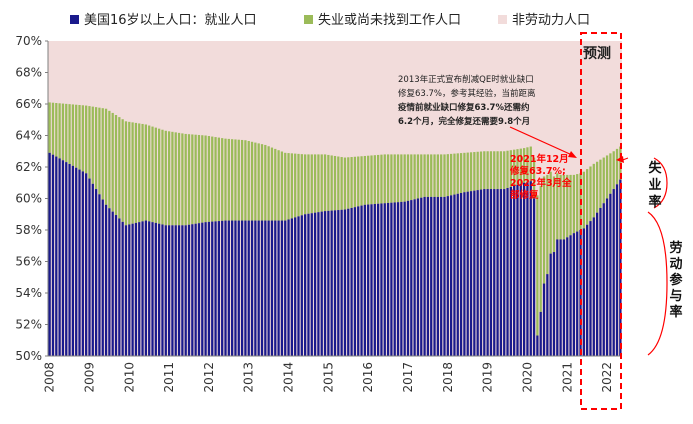  What do you see at coordinates (28, 230) in the screenshot?
I see `y-tick-label: 58%` at bounding box center [28, 230].